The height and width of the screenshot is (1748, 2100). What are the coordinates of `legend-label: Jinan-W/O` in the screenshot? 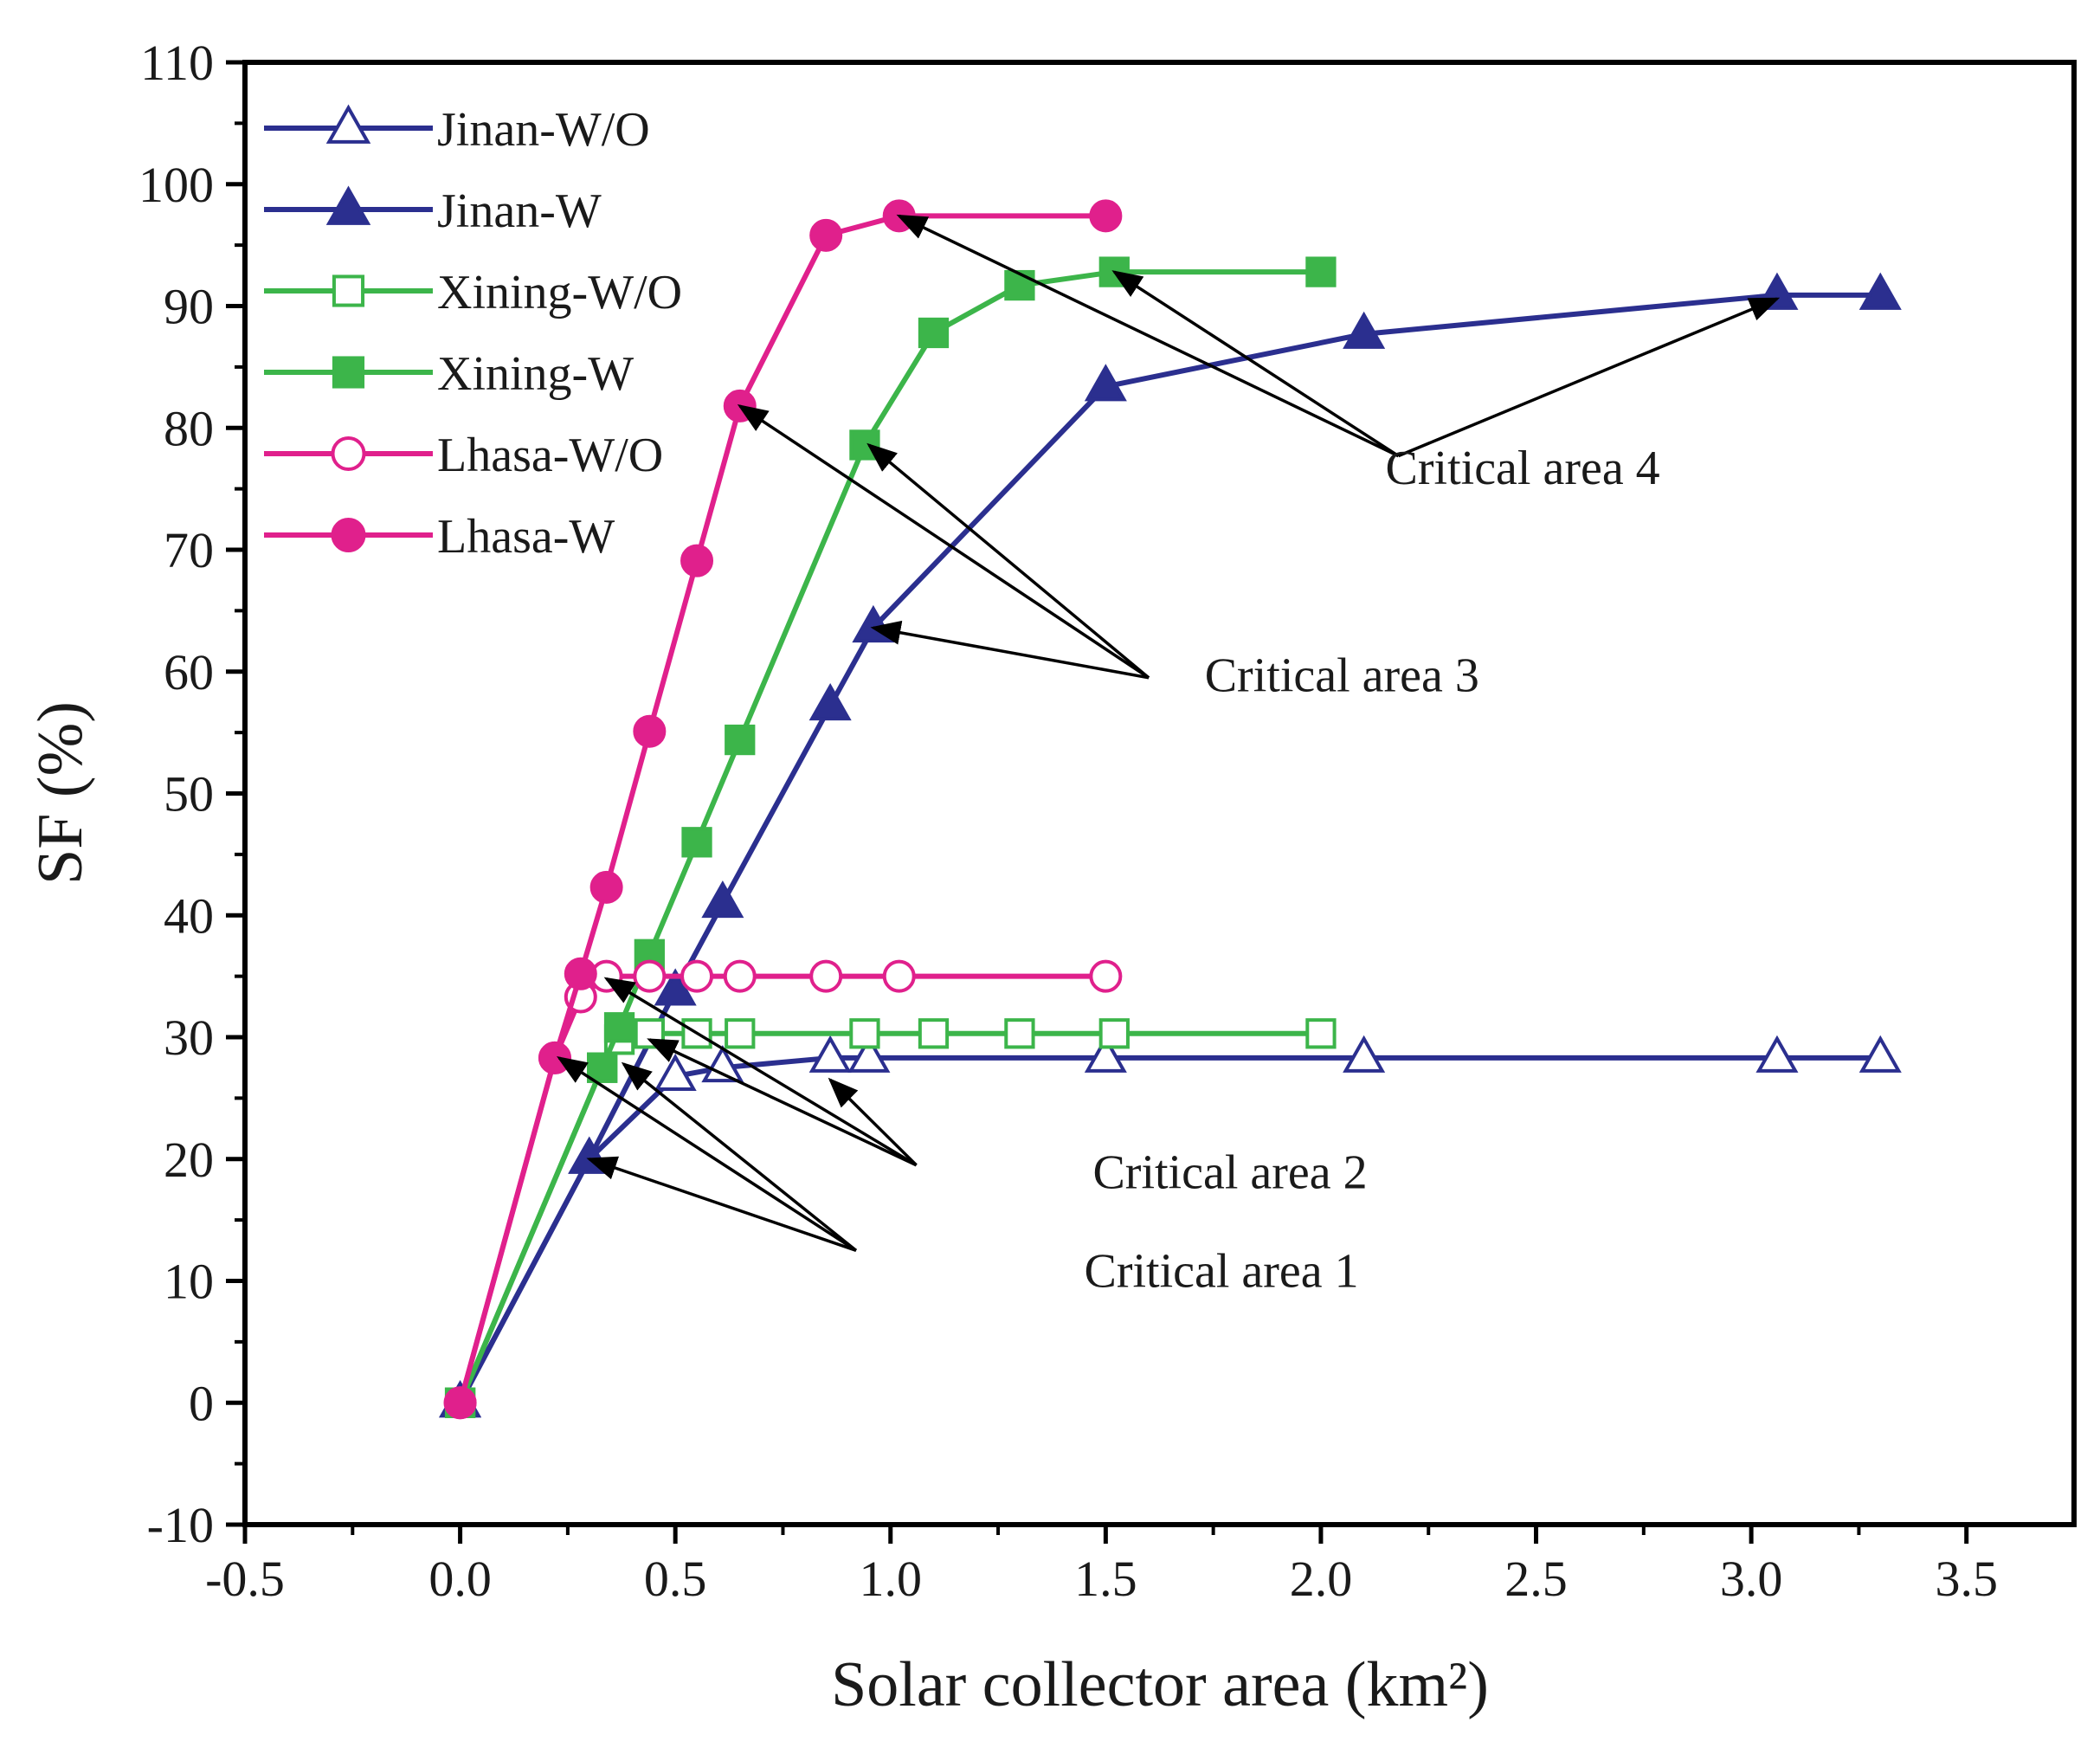 It's located at (543, 130).